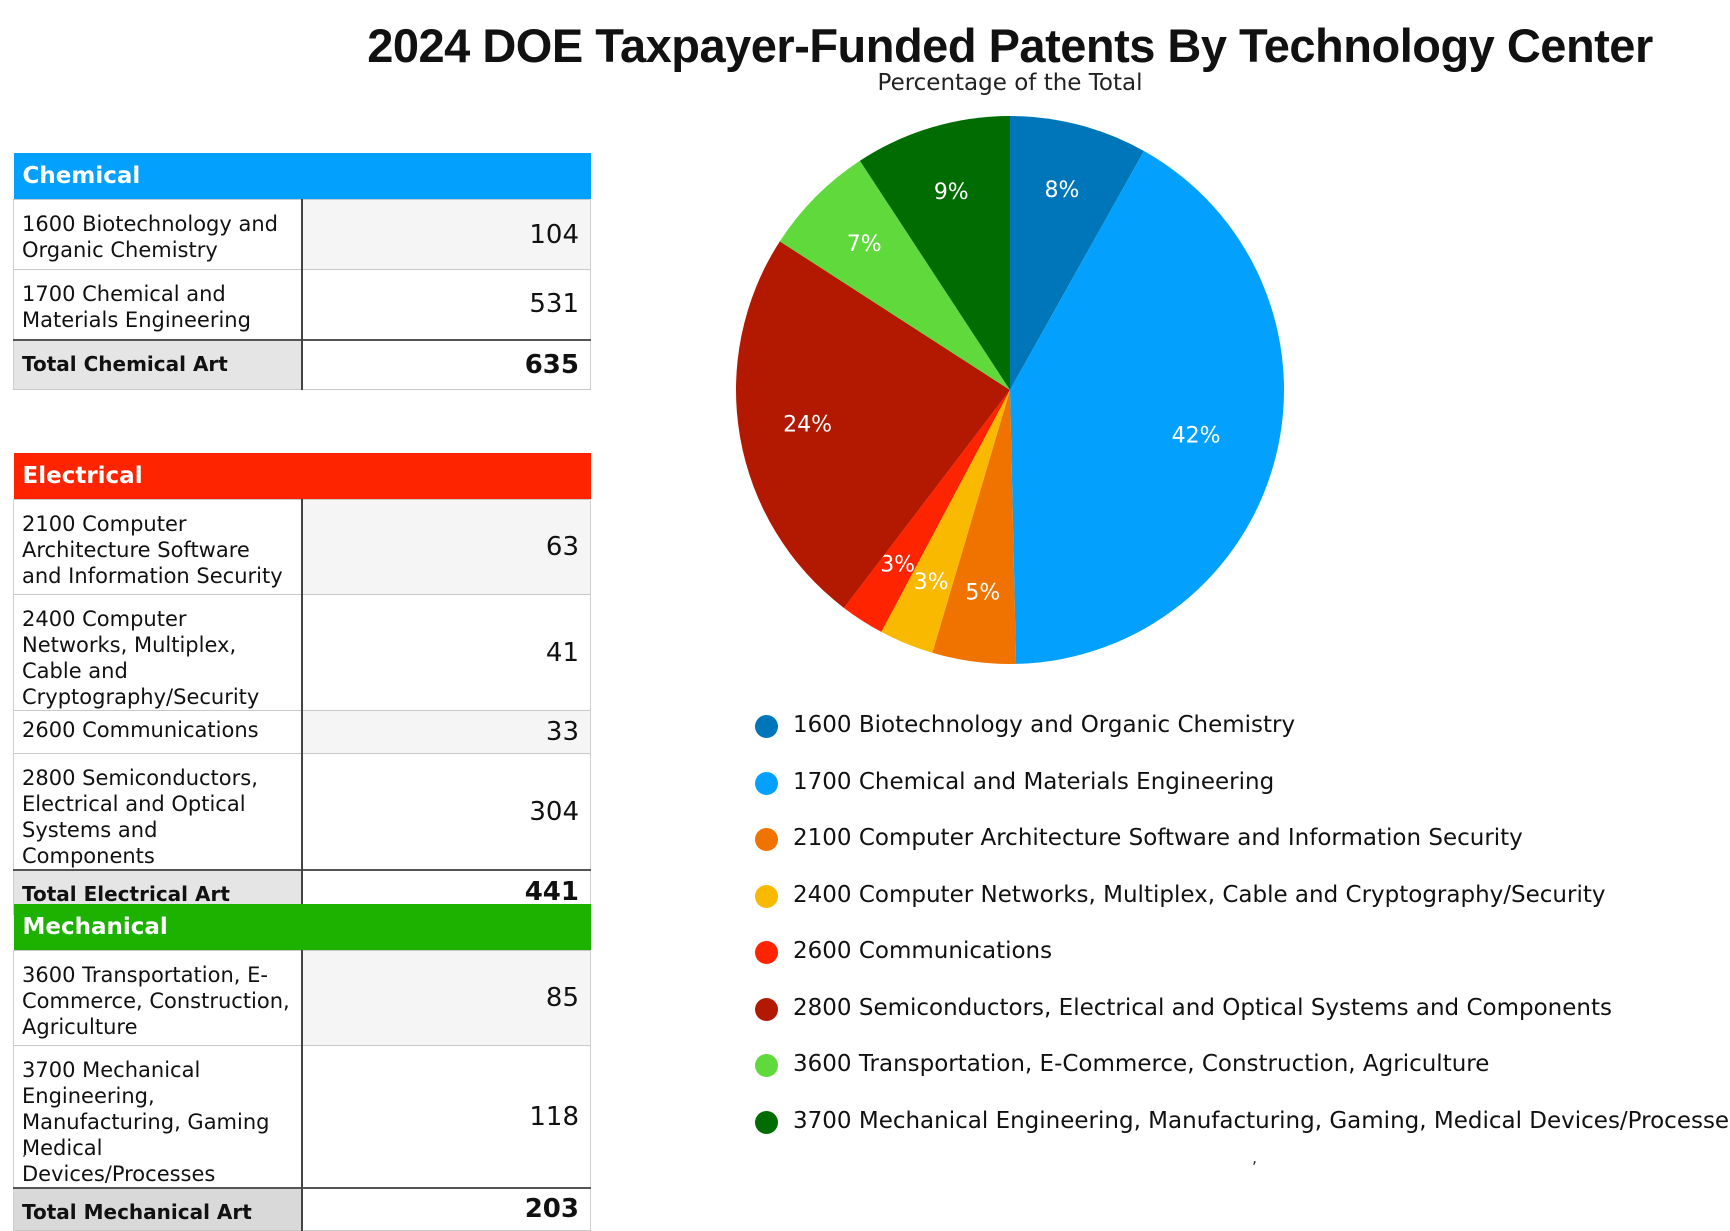 This screenshot has width=1730, height=1231. What do you see at coordinates (1235, 797) in the screenshot?
I see `legend-item: 1700 Chemical and Materials Engineering` at bounding box center [1235, 797].